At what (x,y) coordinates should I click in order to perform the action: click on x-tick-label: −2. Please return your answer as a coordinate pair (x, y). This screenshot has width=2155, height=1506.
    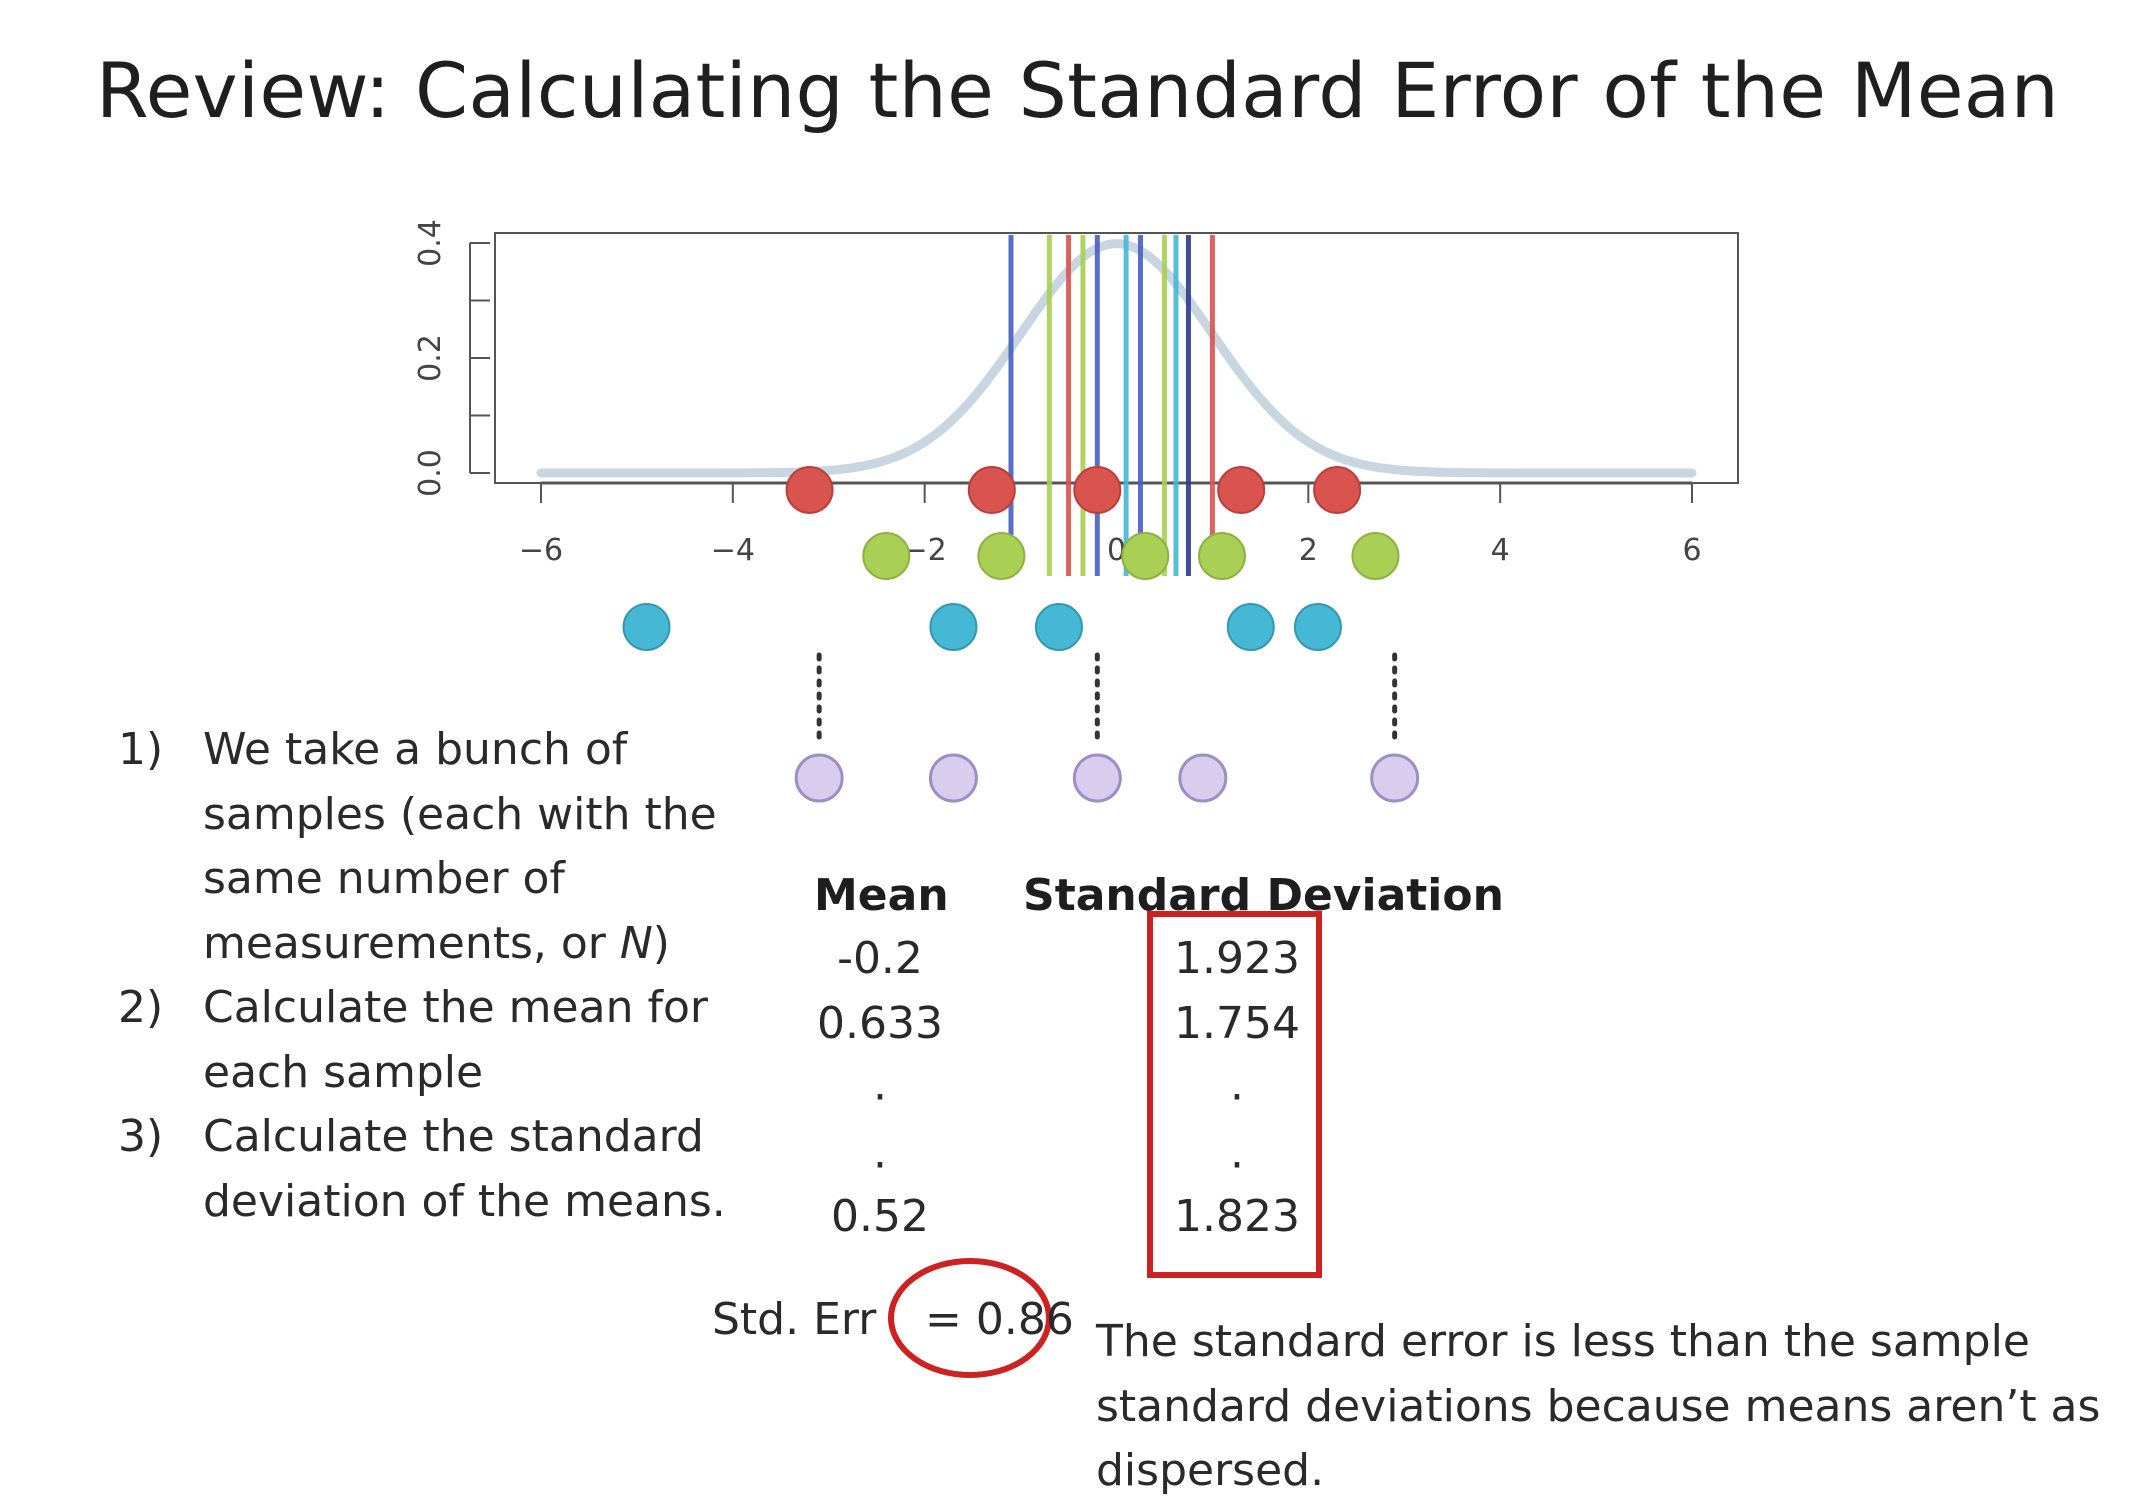
    Looking at the image, I should click on (925, 550).